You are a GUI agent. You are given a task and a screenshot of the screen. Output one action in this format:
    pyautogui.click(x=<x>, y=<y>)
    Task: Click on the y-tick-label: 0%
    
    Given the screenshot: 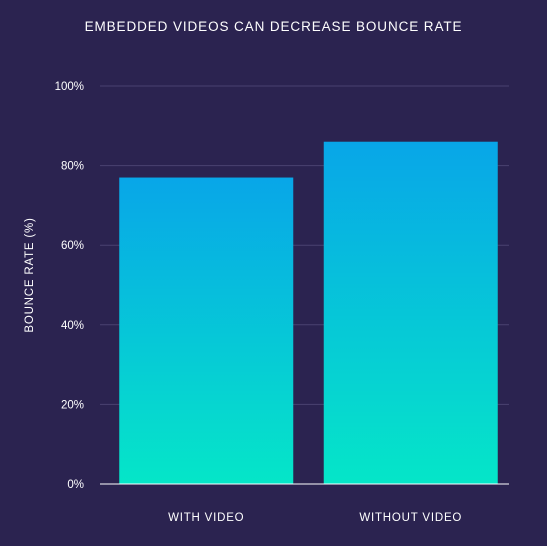 What is the action you would take?
    pyautogui.click(x=75, y=485)
    